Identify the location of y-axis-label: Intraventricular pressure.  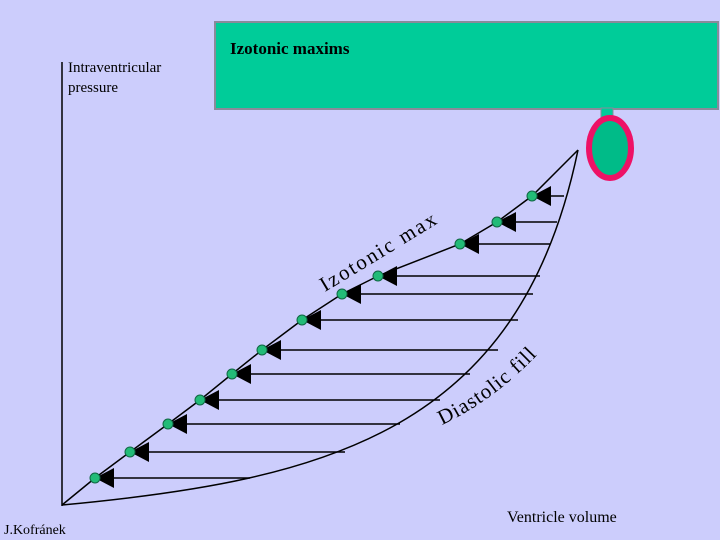
(116, 78).